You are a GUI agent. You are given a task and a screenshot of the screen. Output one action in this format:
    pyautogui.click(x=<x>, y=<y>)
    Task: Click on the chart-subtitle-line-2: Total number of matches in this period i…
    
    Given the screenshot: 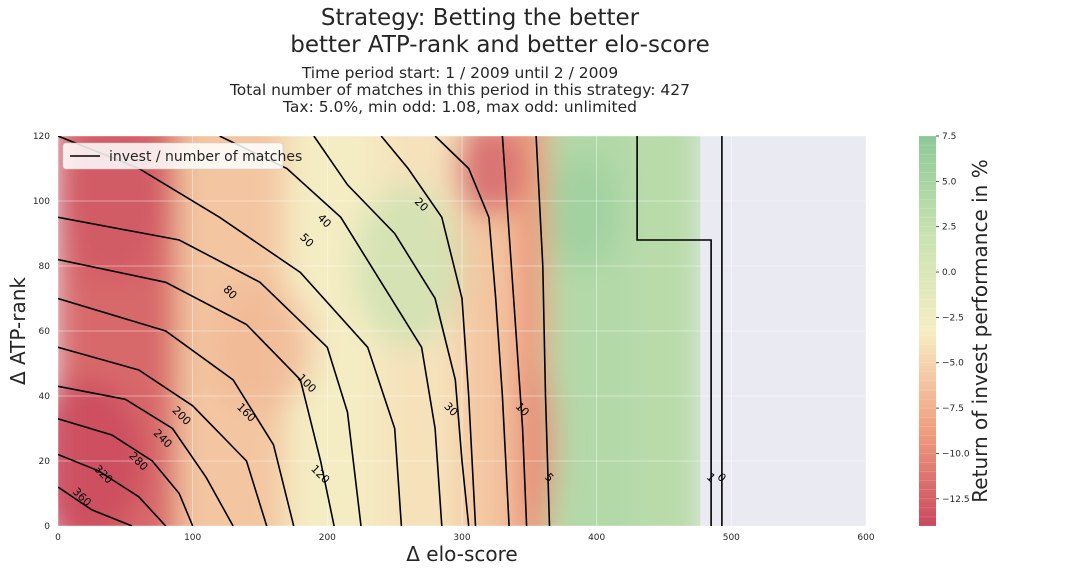 What is the action you would take?
    pyautogui.click(x=459, y=90)
    